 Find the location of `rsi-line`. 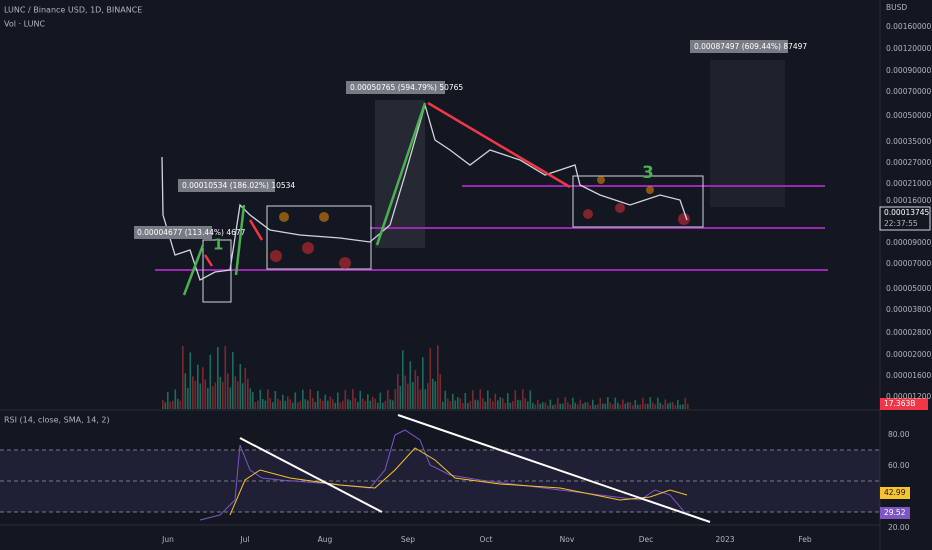

rsi-line is located at coordinates (443, 475).